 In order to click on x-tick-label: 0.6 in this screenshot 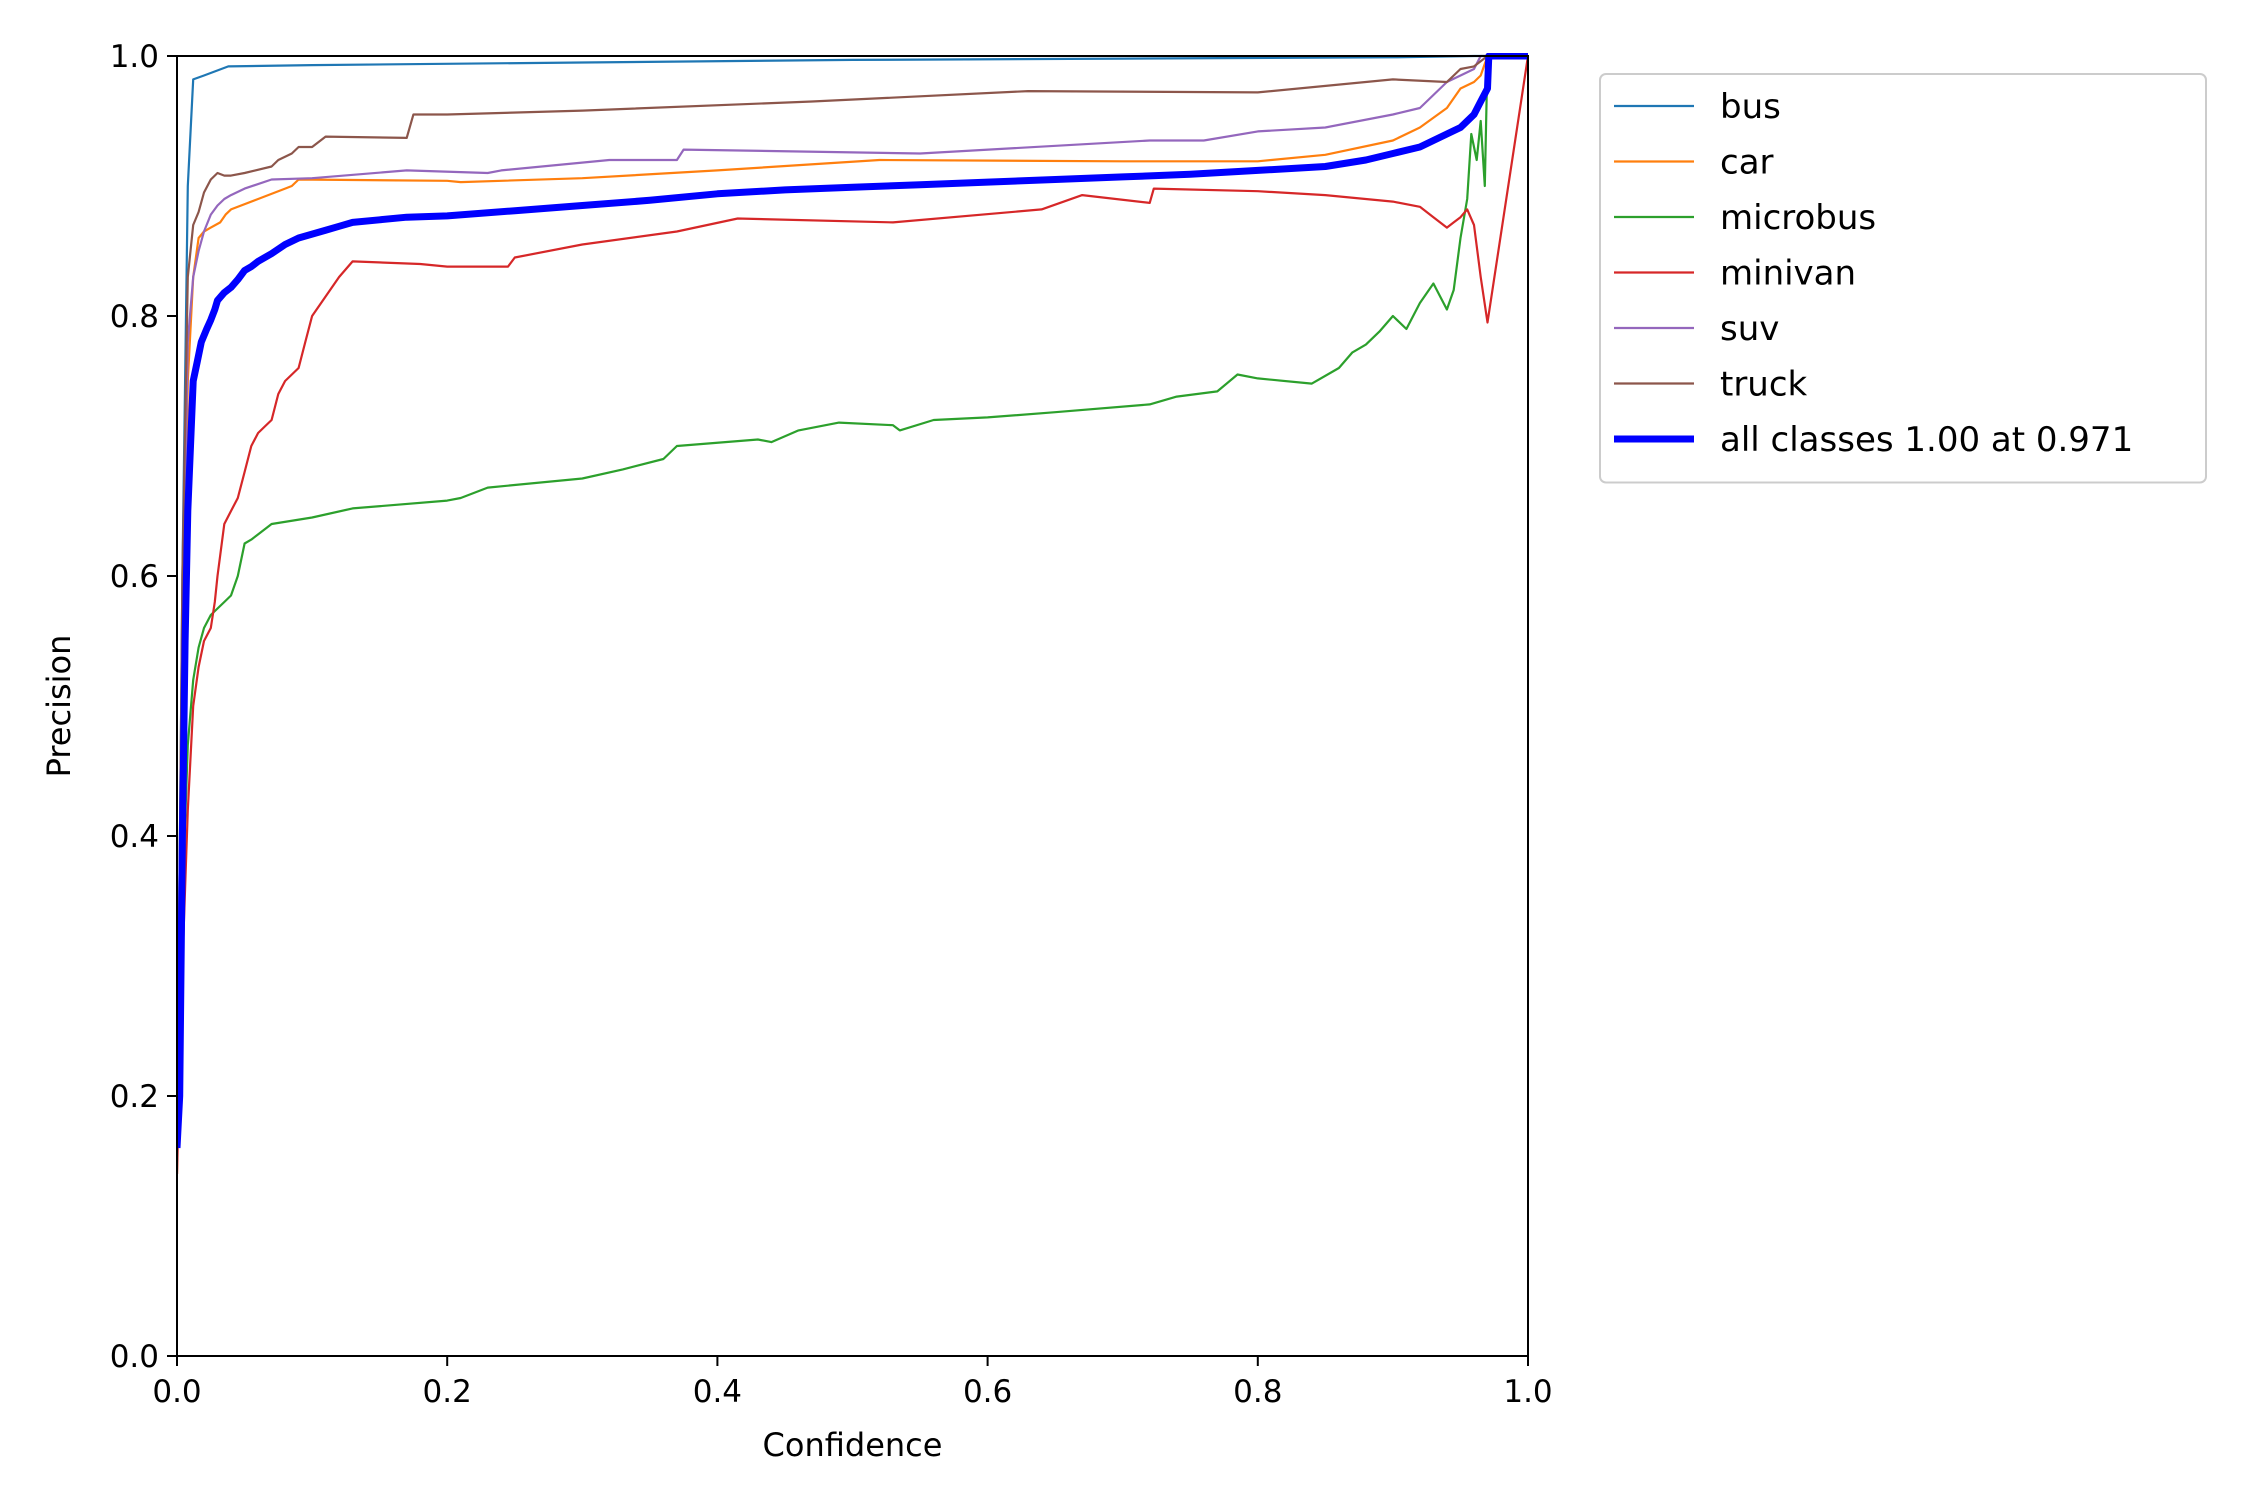, I will do `click(987, 1392)`.